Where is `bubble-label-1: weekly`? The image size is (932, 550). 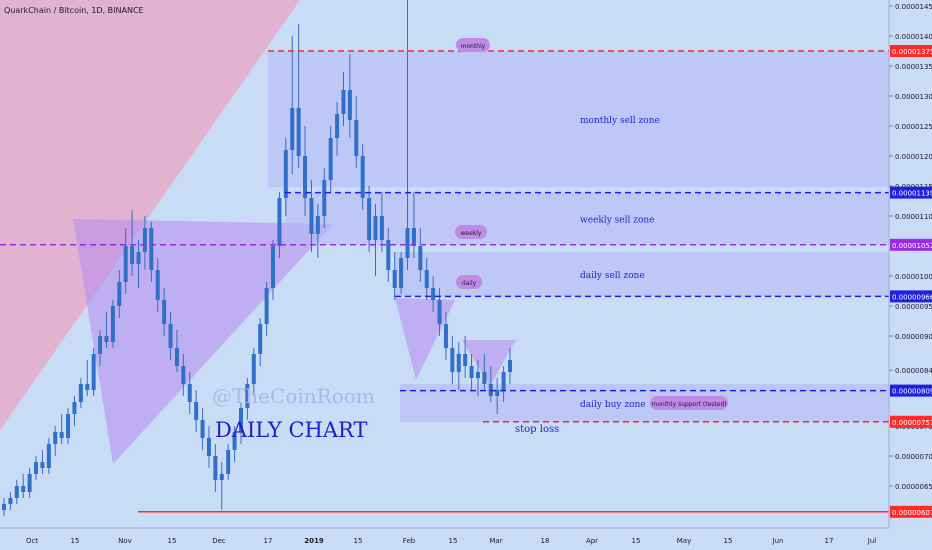 bubble-label-1: weekly is located at coordinates (471, 233).